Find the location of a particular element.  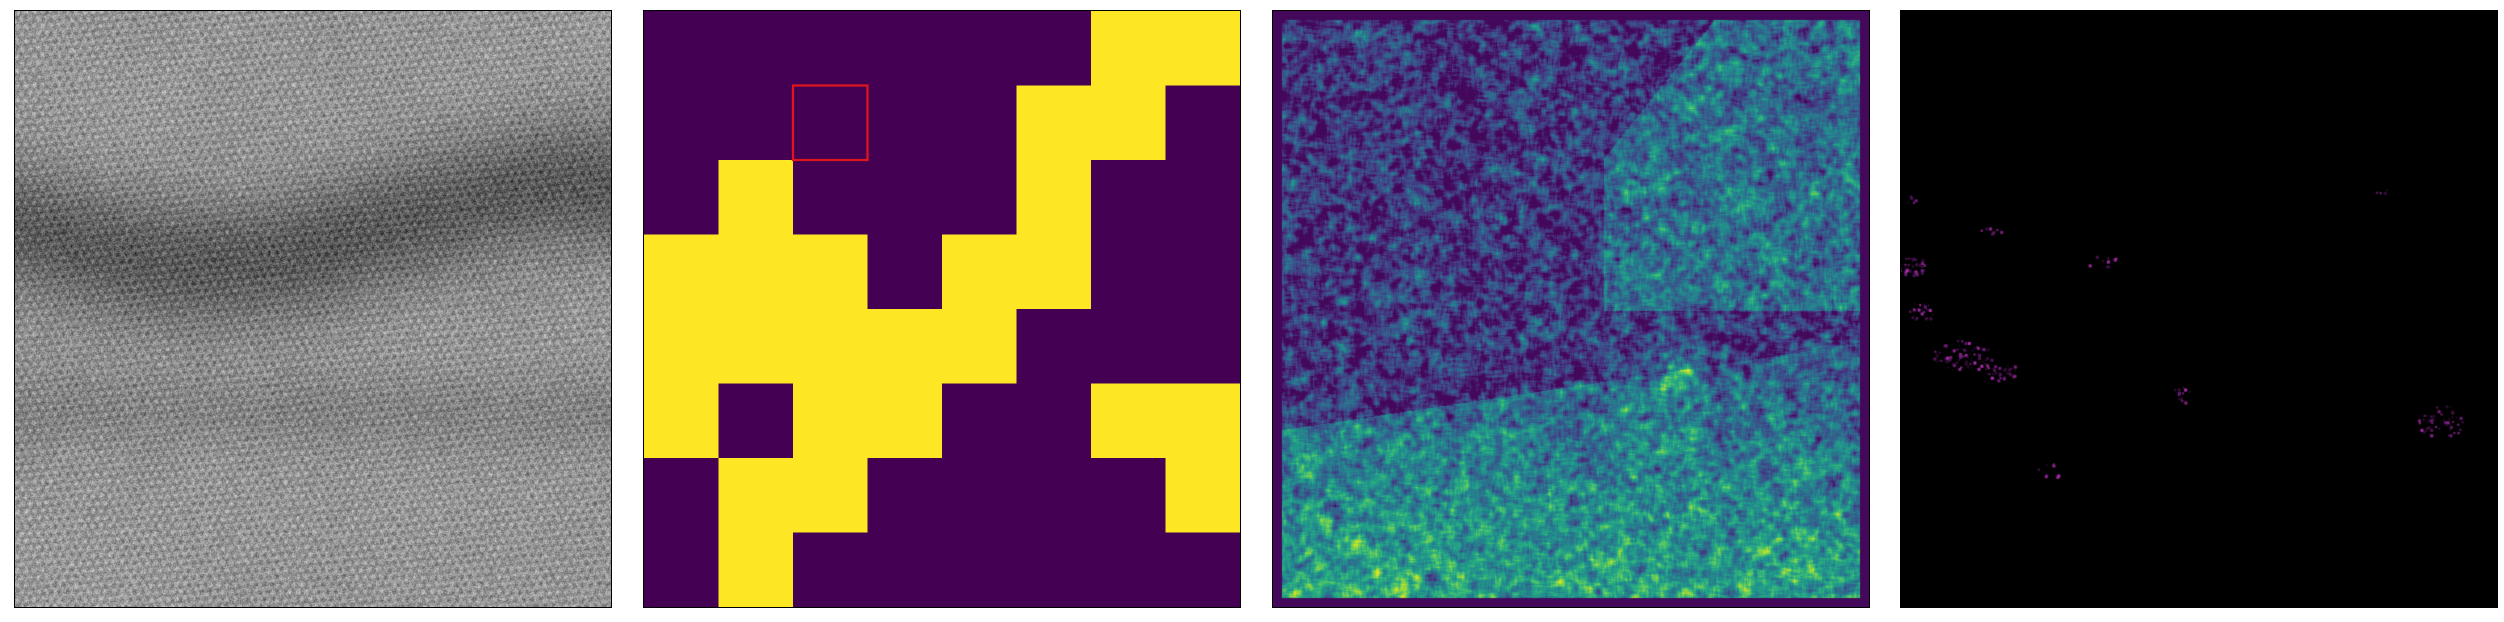

highlighted-grid-cell is located at coordinates (830, 123).